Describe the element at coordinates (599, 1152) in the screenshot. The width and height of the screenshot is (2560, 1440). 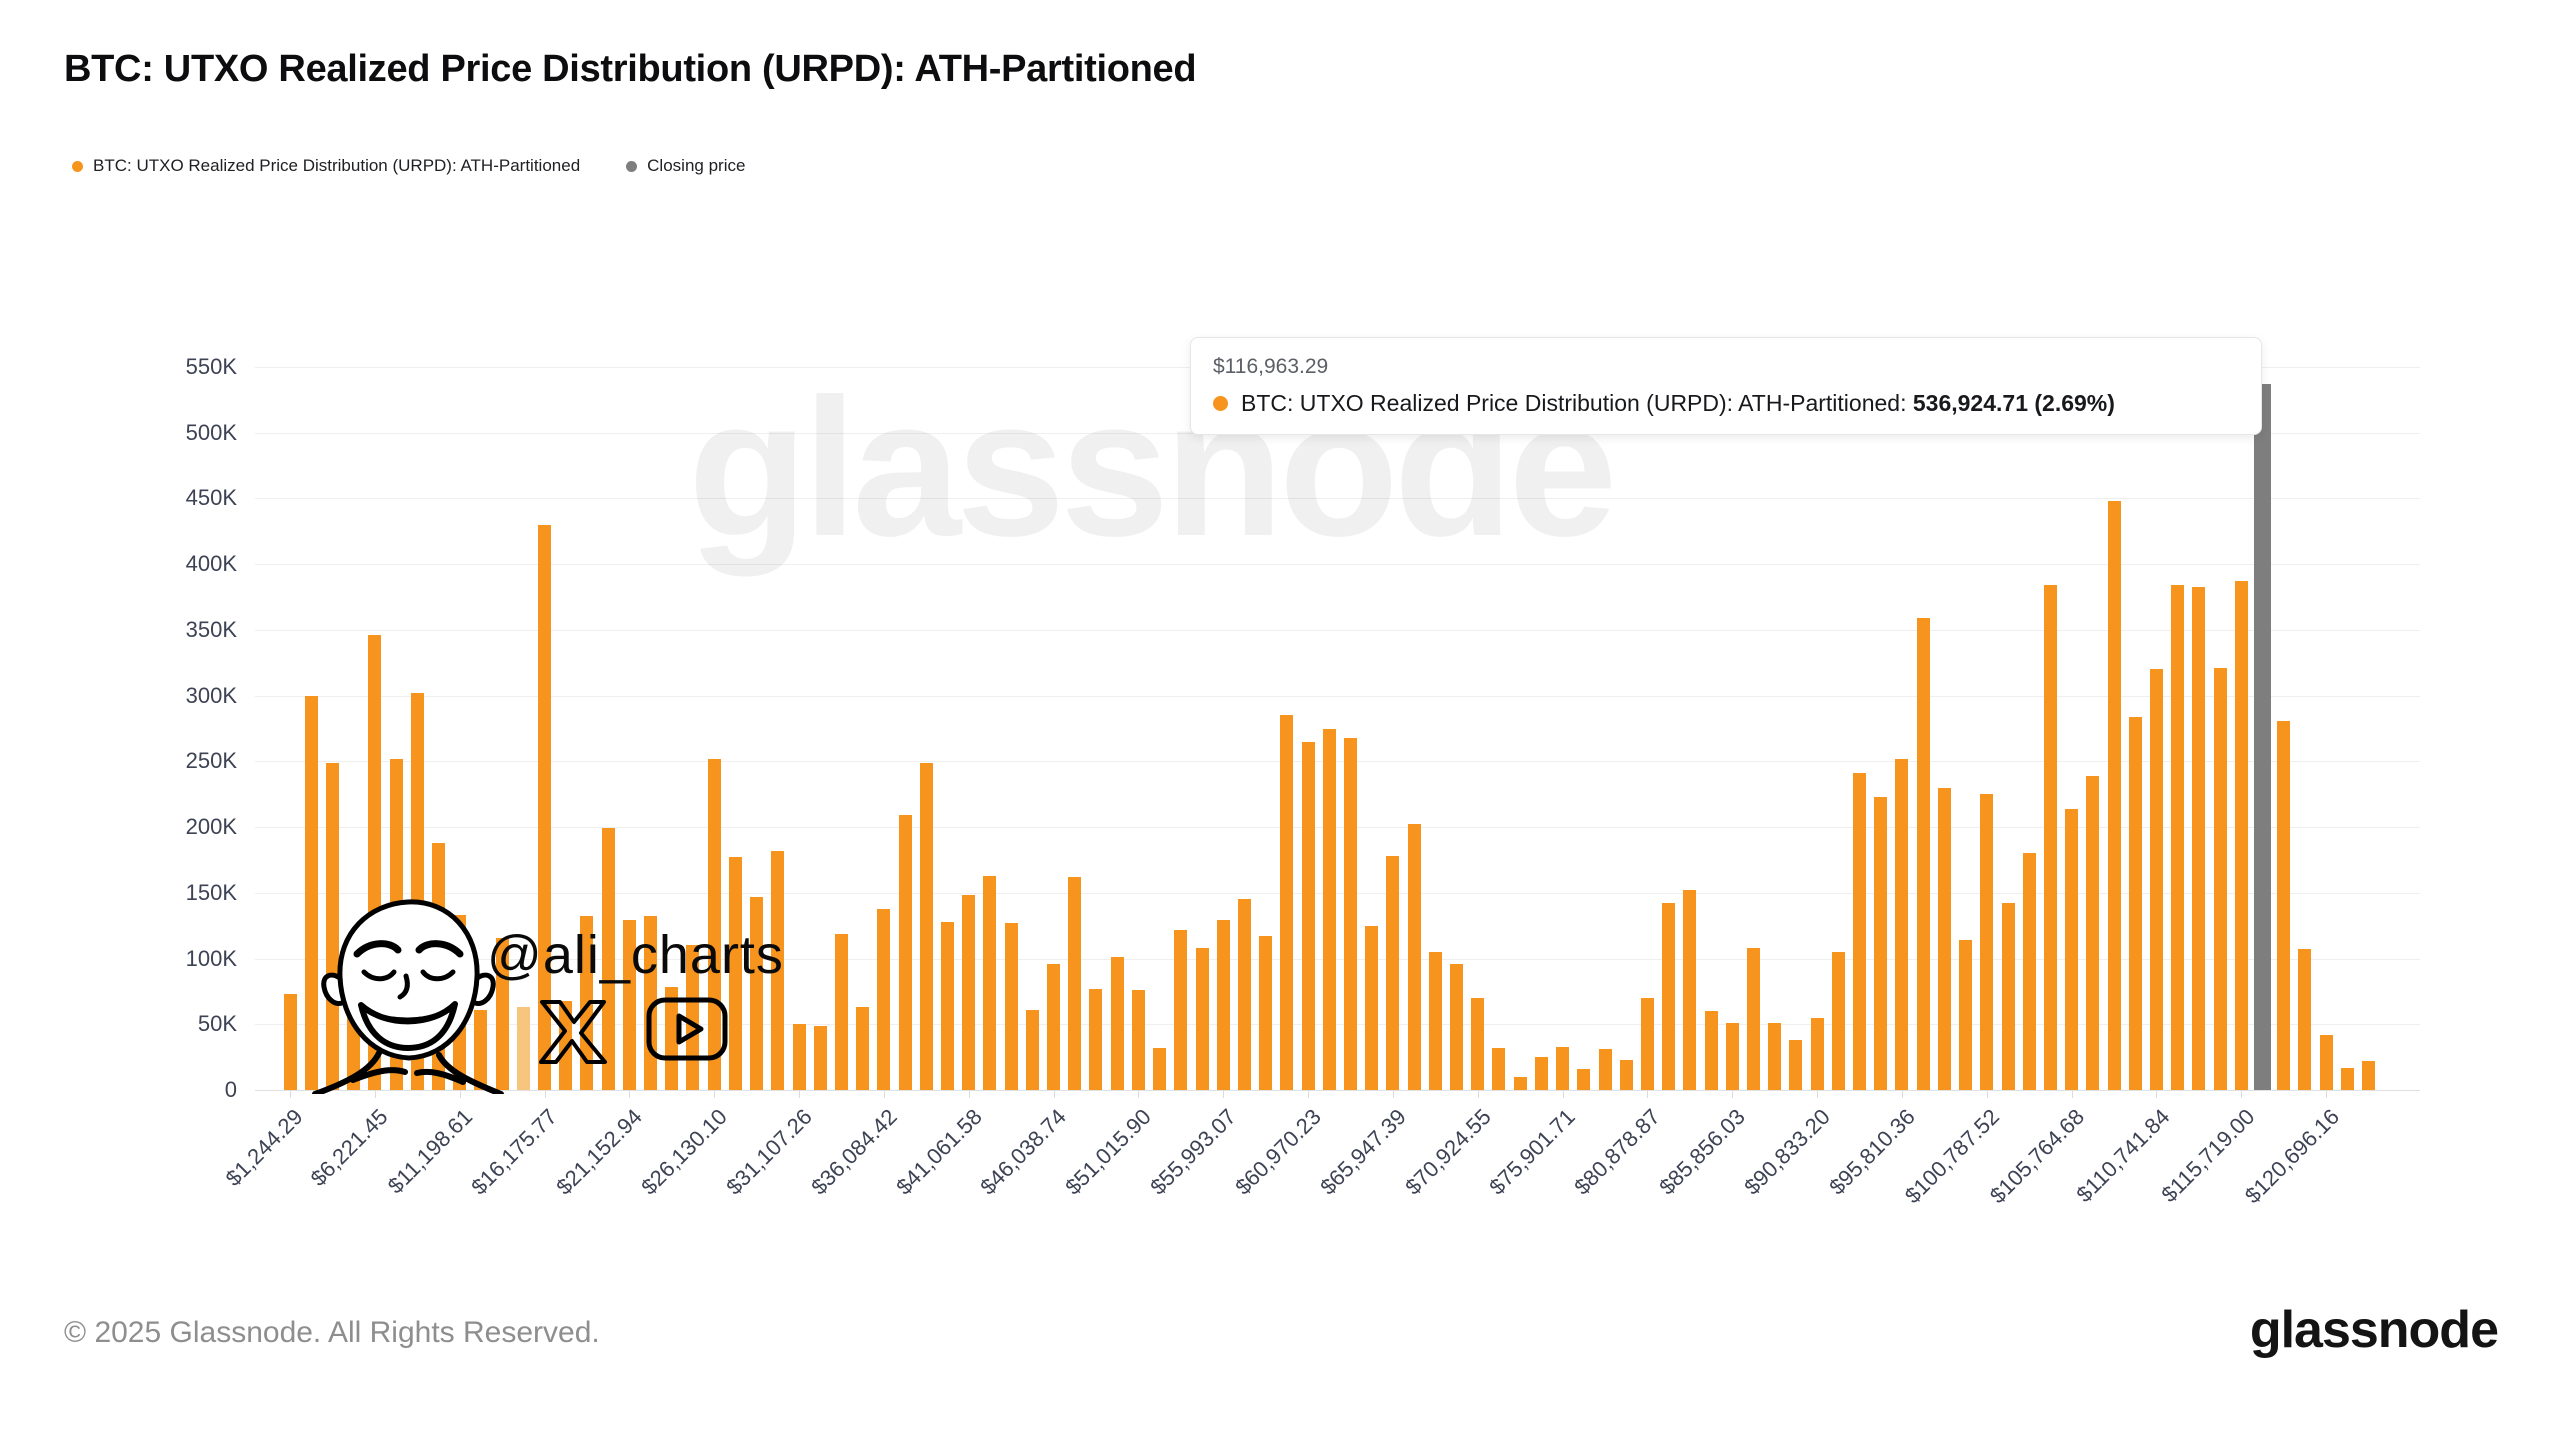
I see `x-axis-label: $21,152.94` at that location.